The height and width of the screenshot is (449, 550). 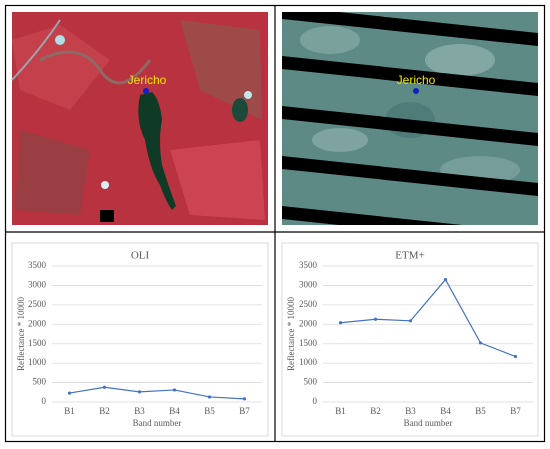 I want to click on chart-title: ETM+, so click(x=409, y=256).